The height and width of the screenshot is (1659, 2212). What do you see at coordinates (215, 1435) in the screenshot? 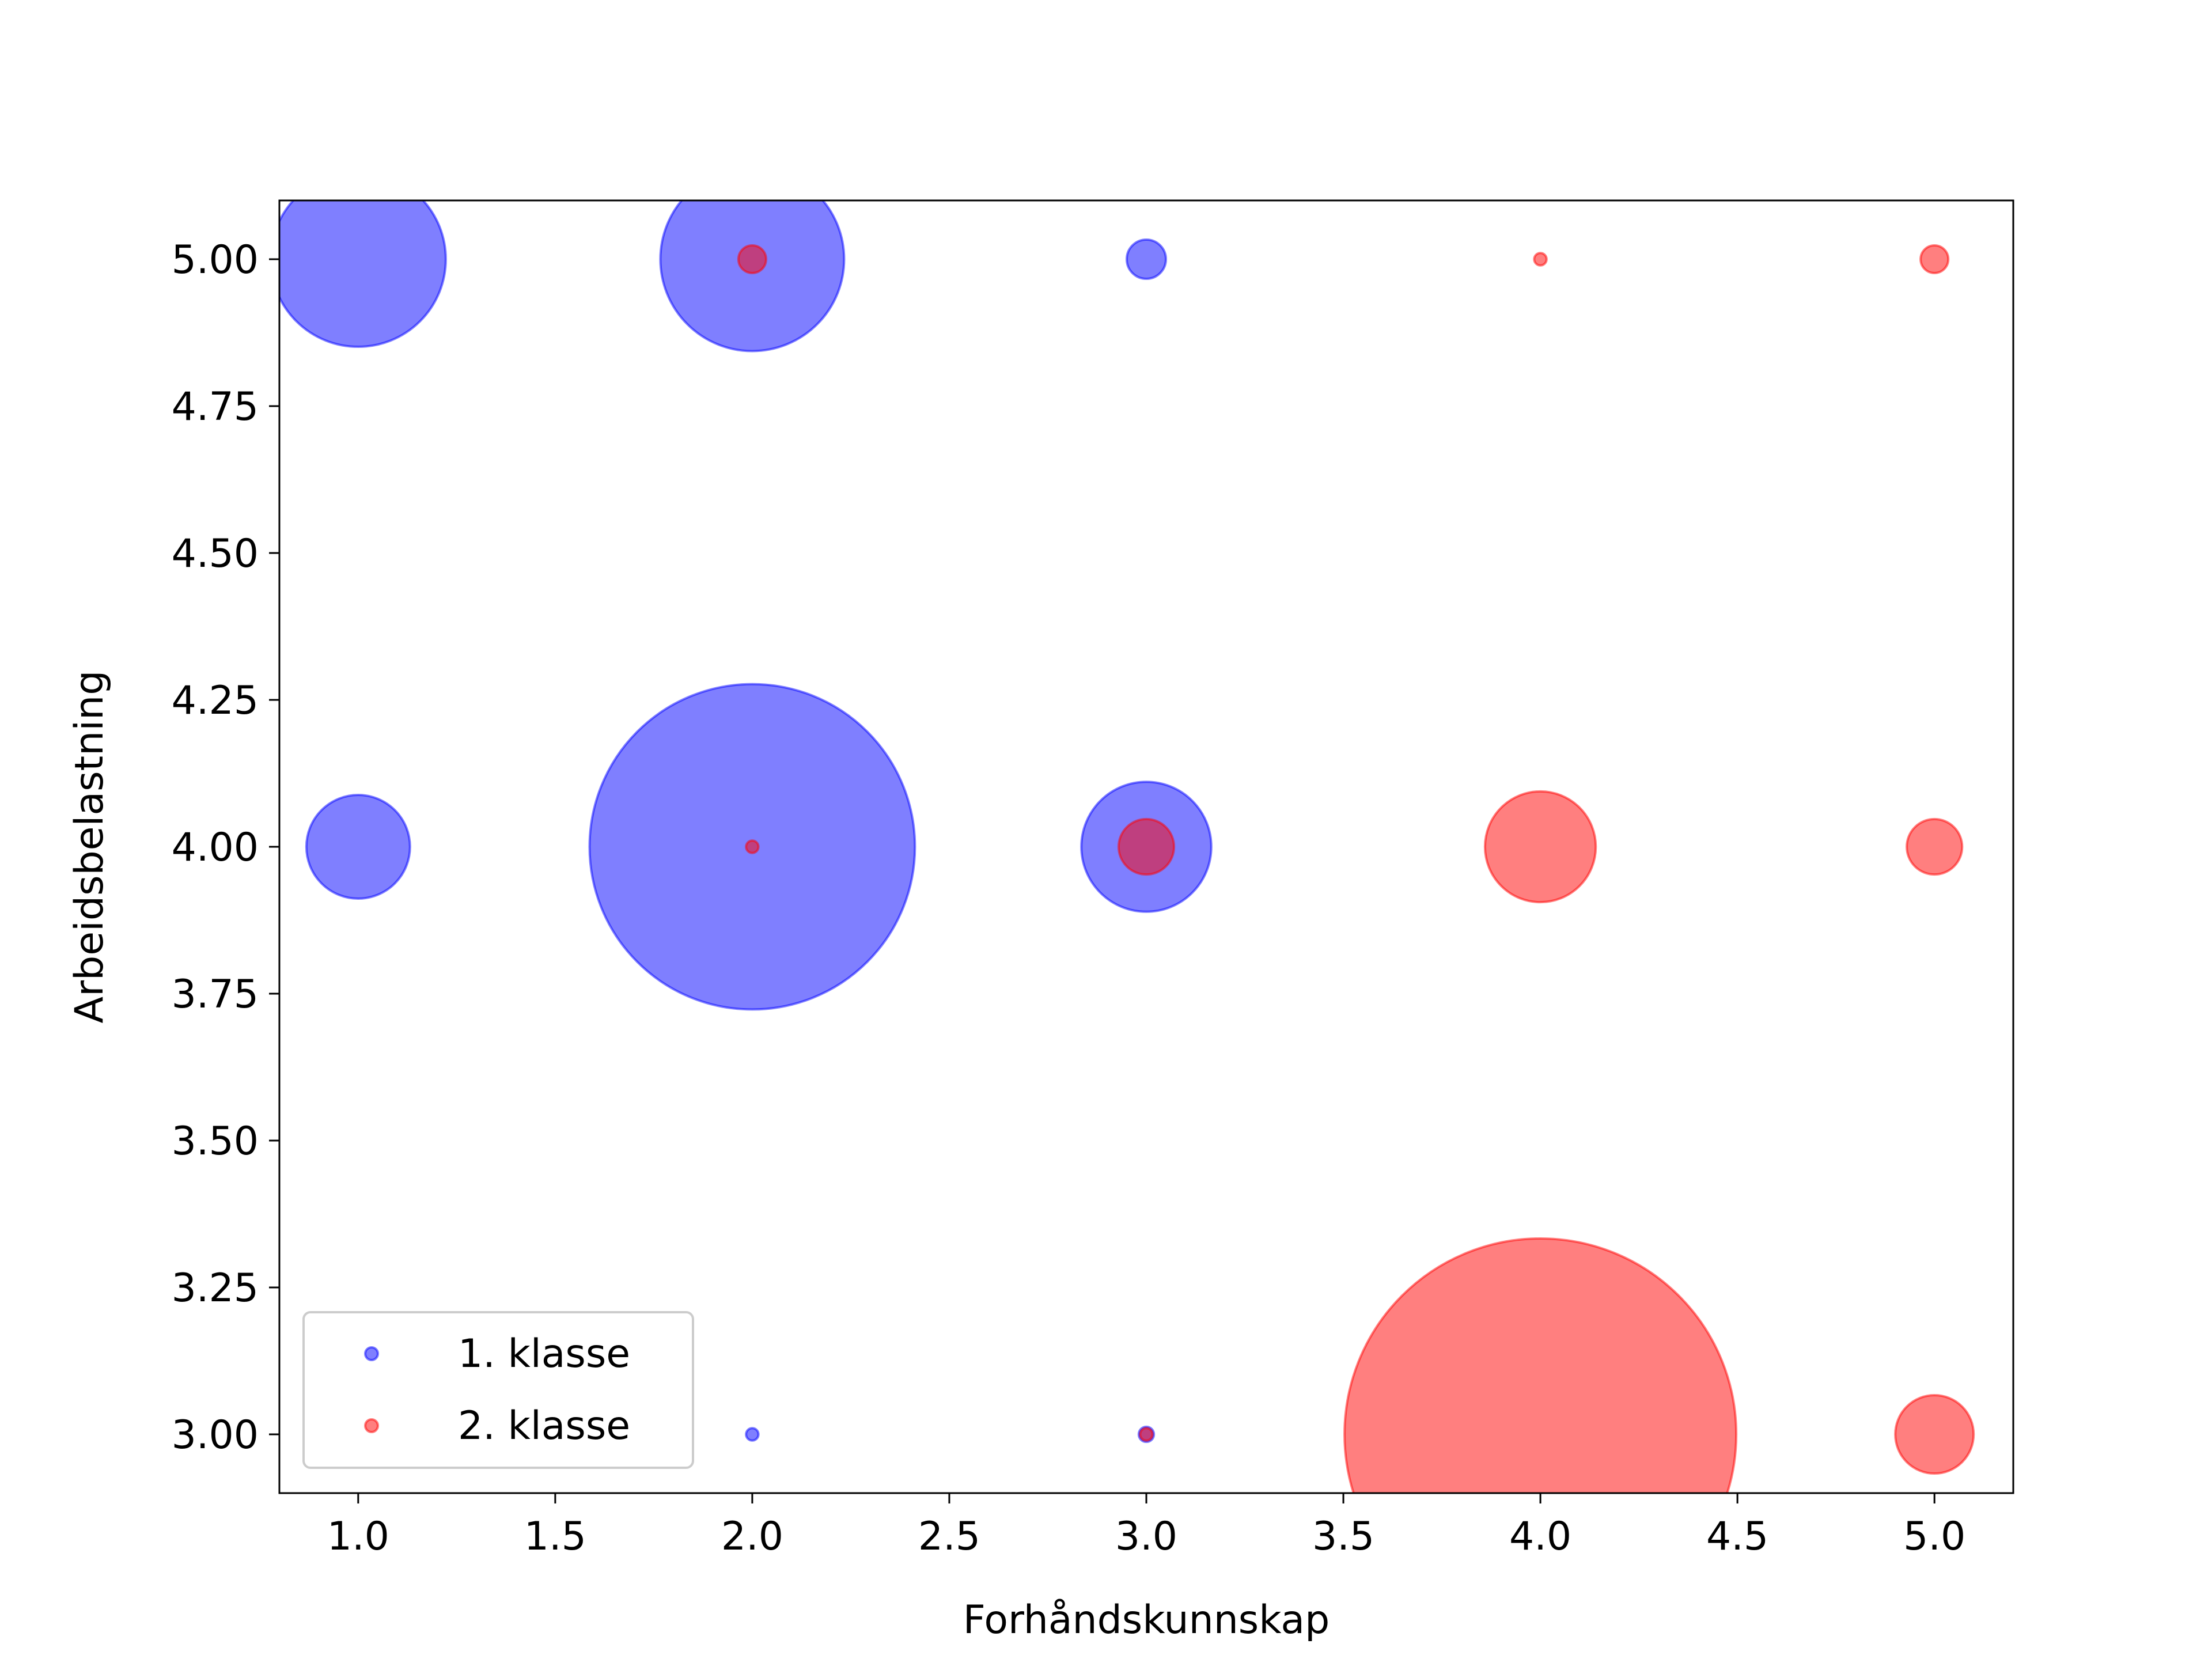
I see `y-tick-label-0: 3.00` at bounding box center [215, 1435].